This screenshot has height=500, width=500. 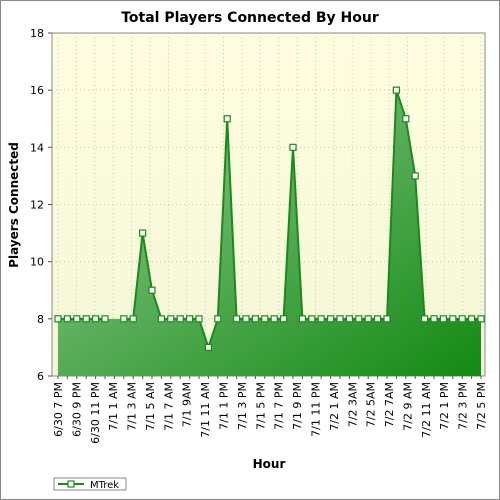 I want to click on x-tick-label: 7/2 7AM, so click(x=389, y=404).